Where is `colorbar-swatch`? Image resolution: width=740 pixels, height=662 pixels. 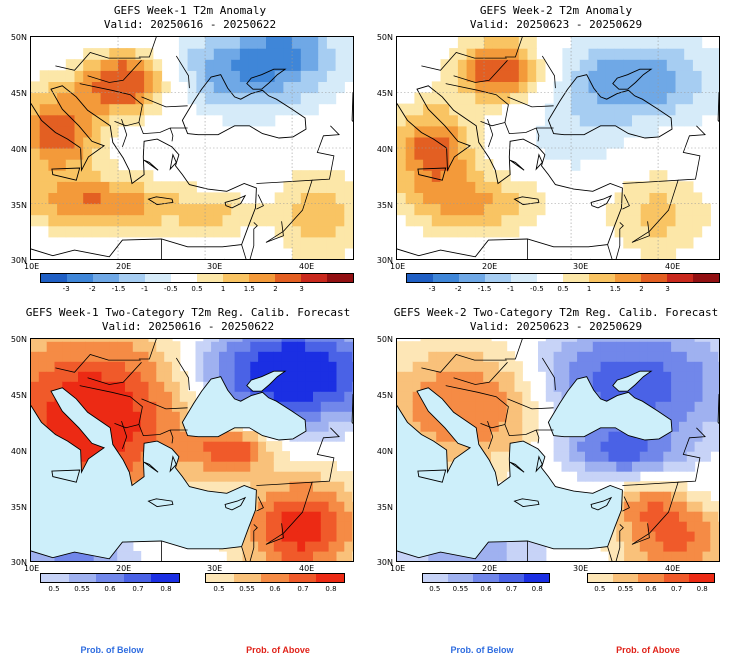 colorbar-swatch is located at coordinates (436, 578).